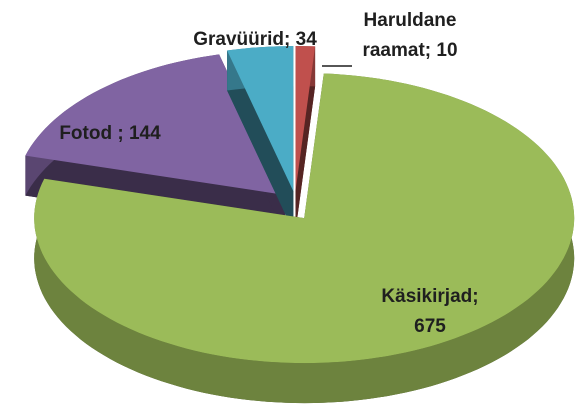  What do you see at coordinates (429, 311) in the screenshot?
I see `data-label: Käsikirjad; 675` at bounding box center [429, 311].